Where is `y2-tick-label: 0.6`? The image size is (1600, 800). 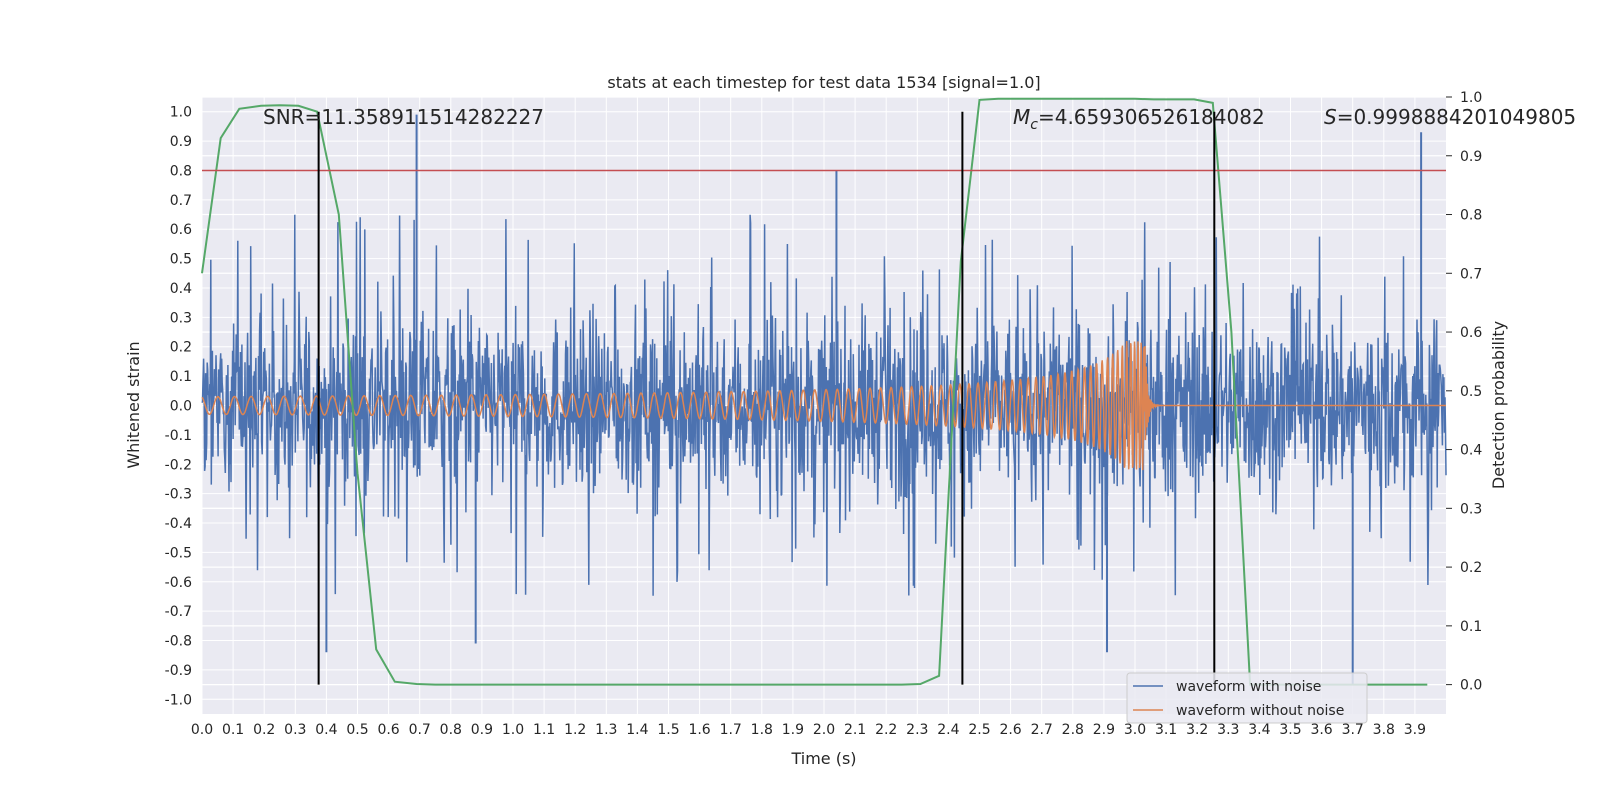 y2-tick-label: 0.6 is located at coordinates (1471, 333).